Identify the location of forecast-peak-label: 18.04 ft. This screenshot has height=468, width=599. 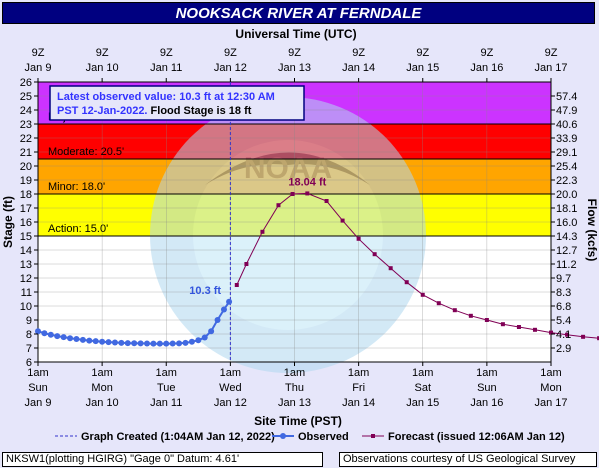
(307, 182).